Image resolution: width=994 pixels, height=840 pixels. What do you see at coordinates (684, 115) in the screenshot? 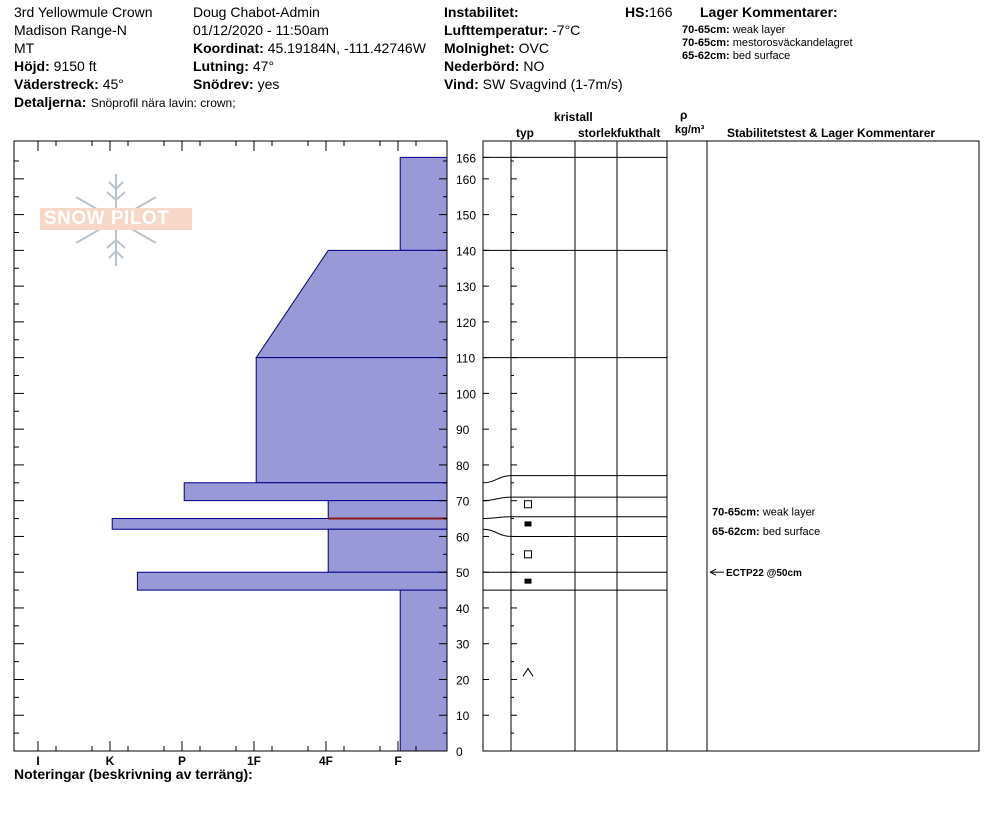
I see `rho-header: ρ` at bounding box center [684, 115].